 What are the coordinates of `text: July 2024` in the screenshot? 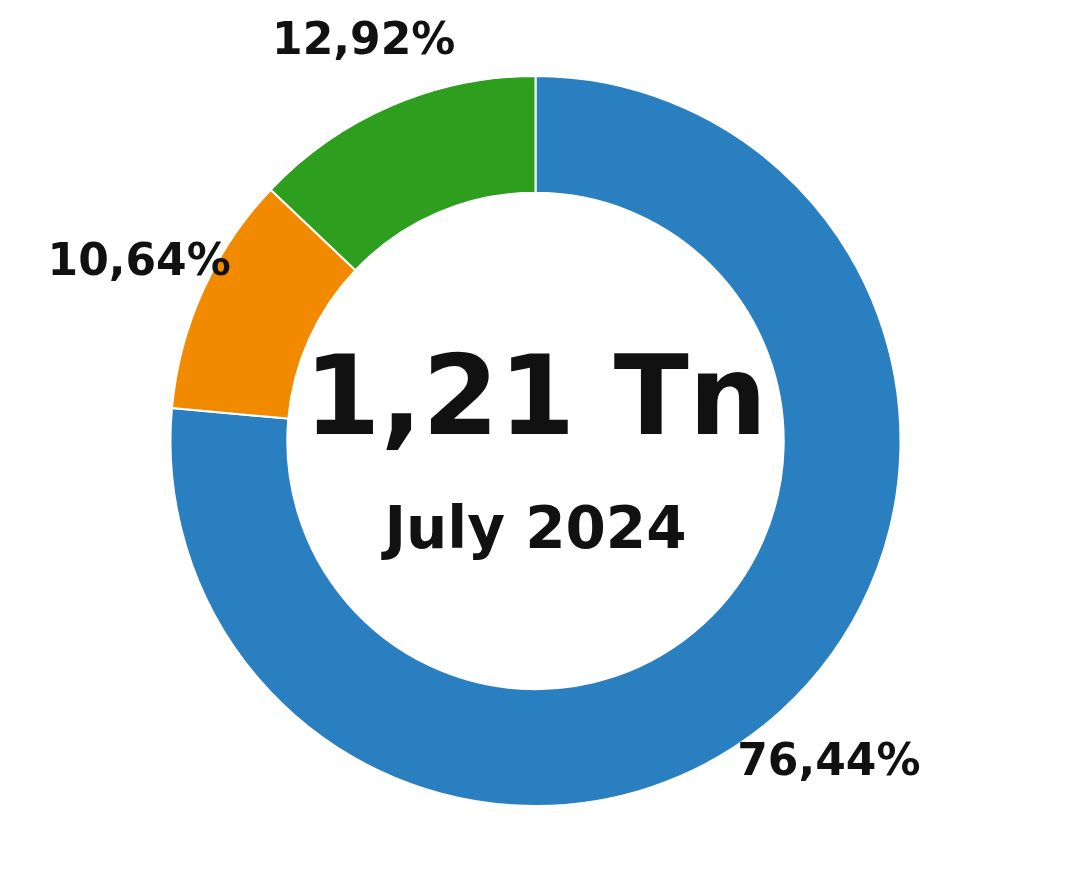 It's located at (533, 528).